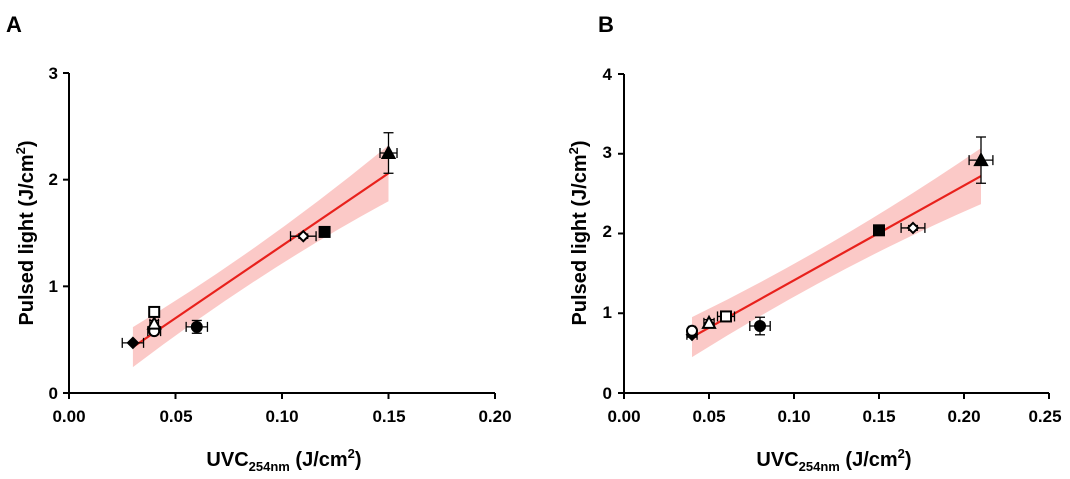  Describe the element at coordinates (608, 74) in the screenshot. I see `panel-b-y-tick-label: 4` at that location.